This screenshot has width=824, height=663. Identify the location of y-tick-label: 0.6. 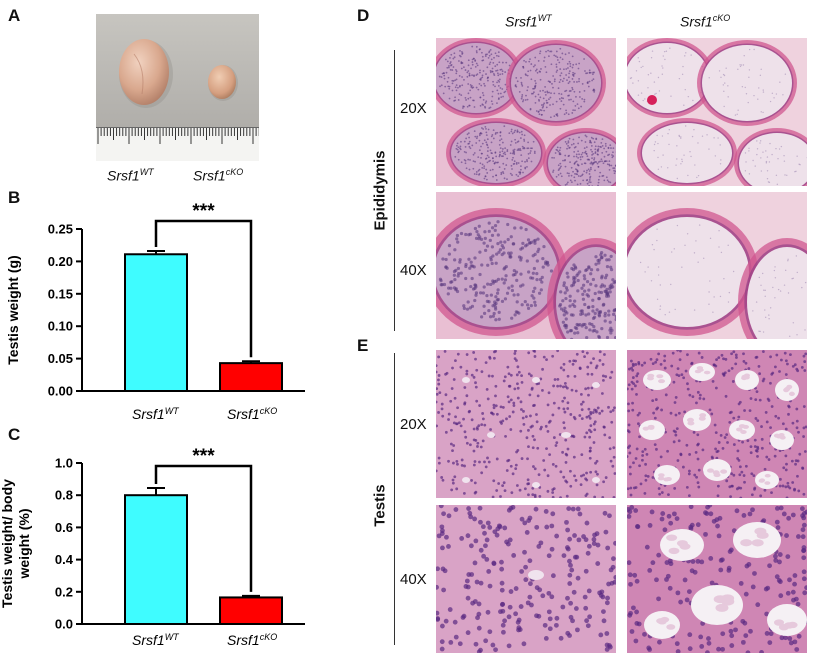
(64, 527).